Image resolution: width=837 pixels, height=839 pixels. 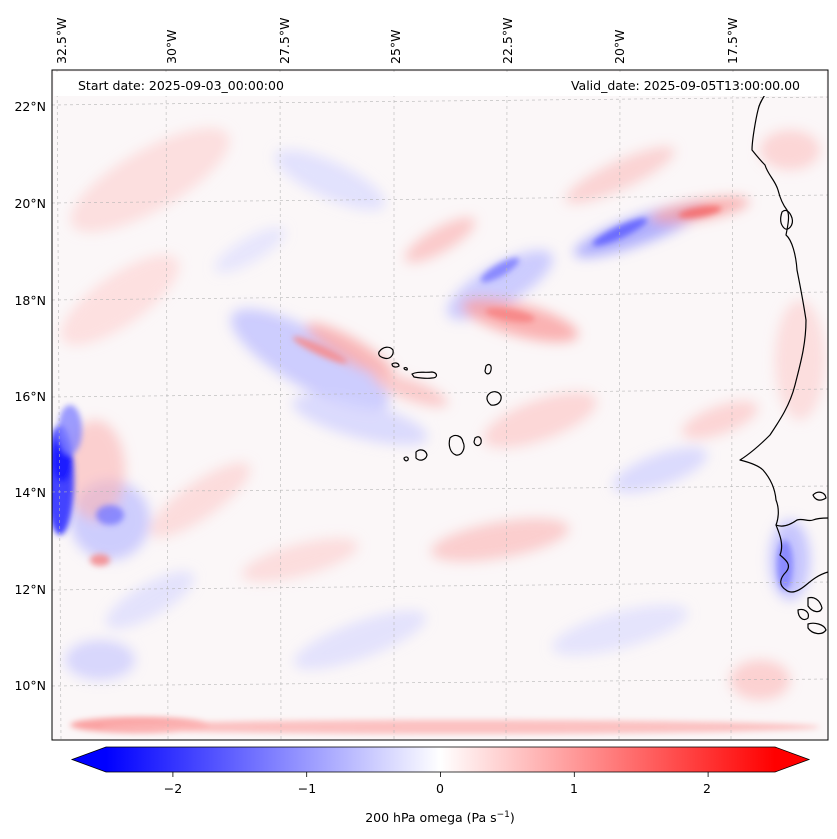 What do you see at coordinates (477, 441) in the screenshot?
I see `cape-verde-maio` at bounding box center [477, 441].